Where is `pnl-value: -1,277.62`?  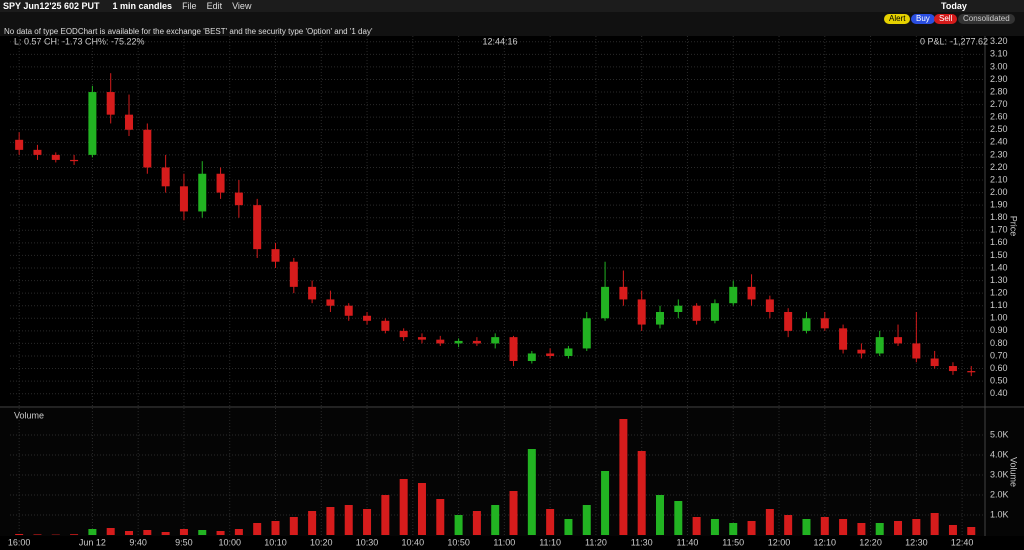 pnl-value: -1,277.62 is located at coordinates (969, 41).